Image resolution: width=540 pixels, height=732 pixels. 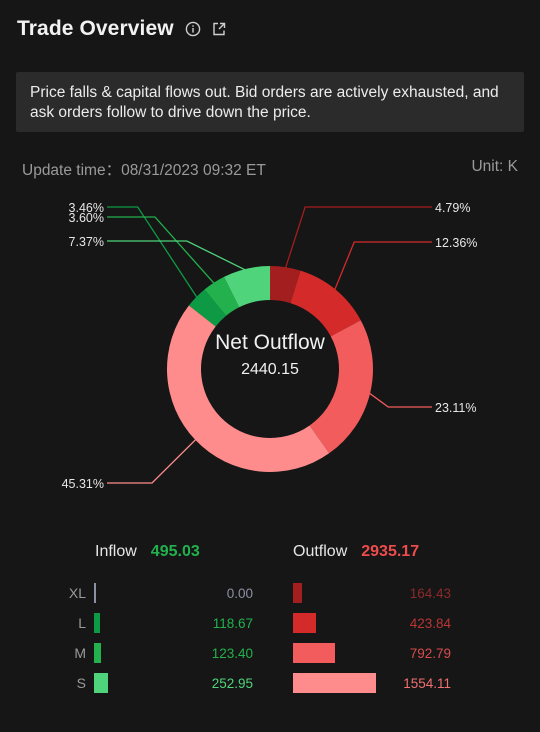 What do you see at coordinates (86, 242) in the screenshot?
I see `inflow-s-percent-label: 7.37%` at bounding box center [86, 242].